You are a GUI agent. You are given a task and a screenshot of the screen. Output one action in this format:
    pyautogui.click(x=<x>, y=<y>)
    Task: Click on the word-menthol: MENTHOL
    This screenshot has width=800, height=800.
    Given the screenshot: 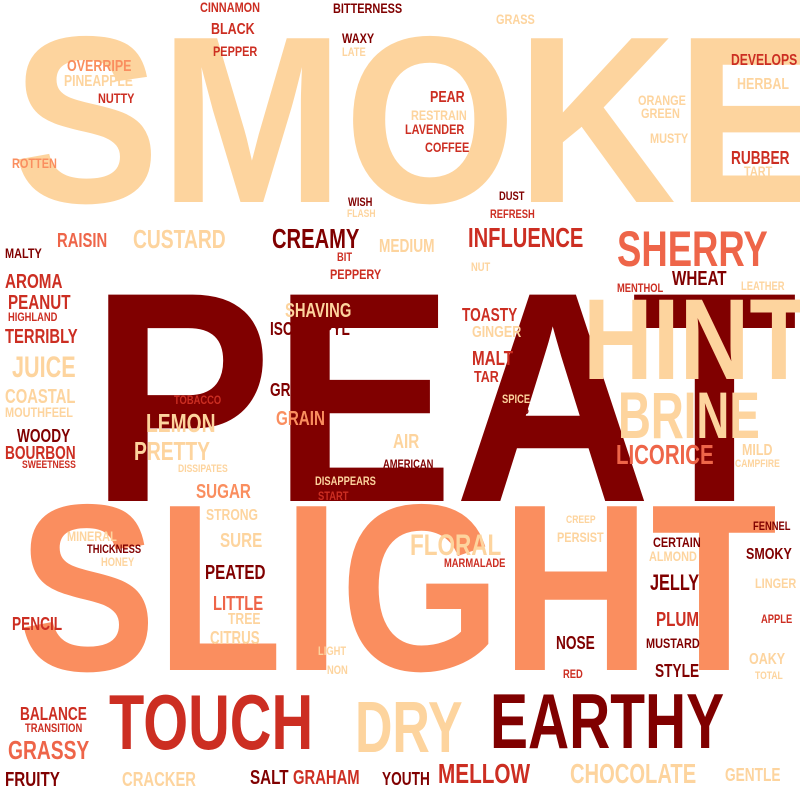 What is the action you would take?
    pyautogui.click(x=640, y=288)
    